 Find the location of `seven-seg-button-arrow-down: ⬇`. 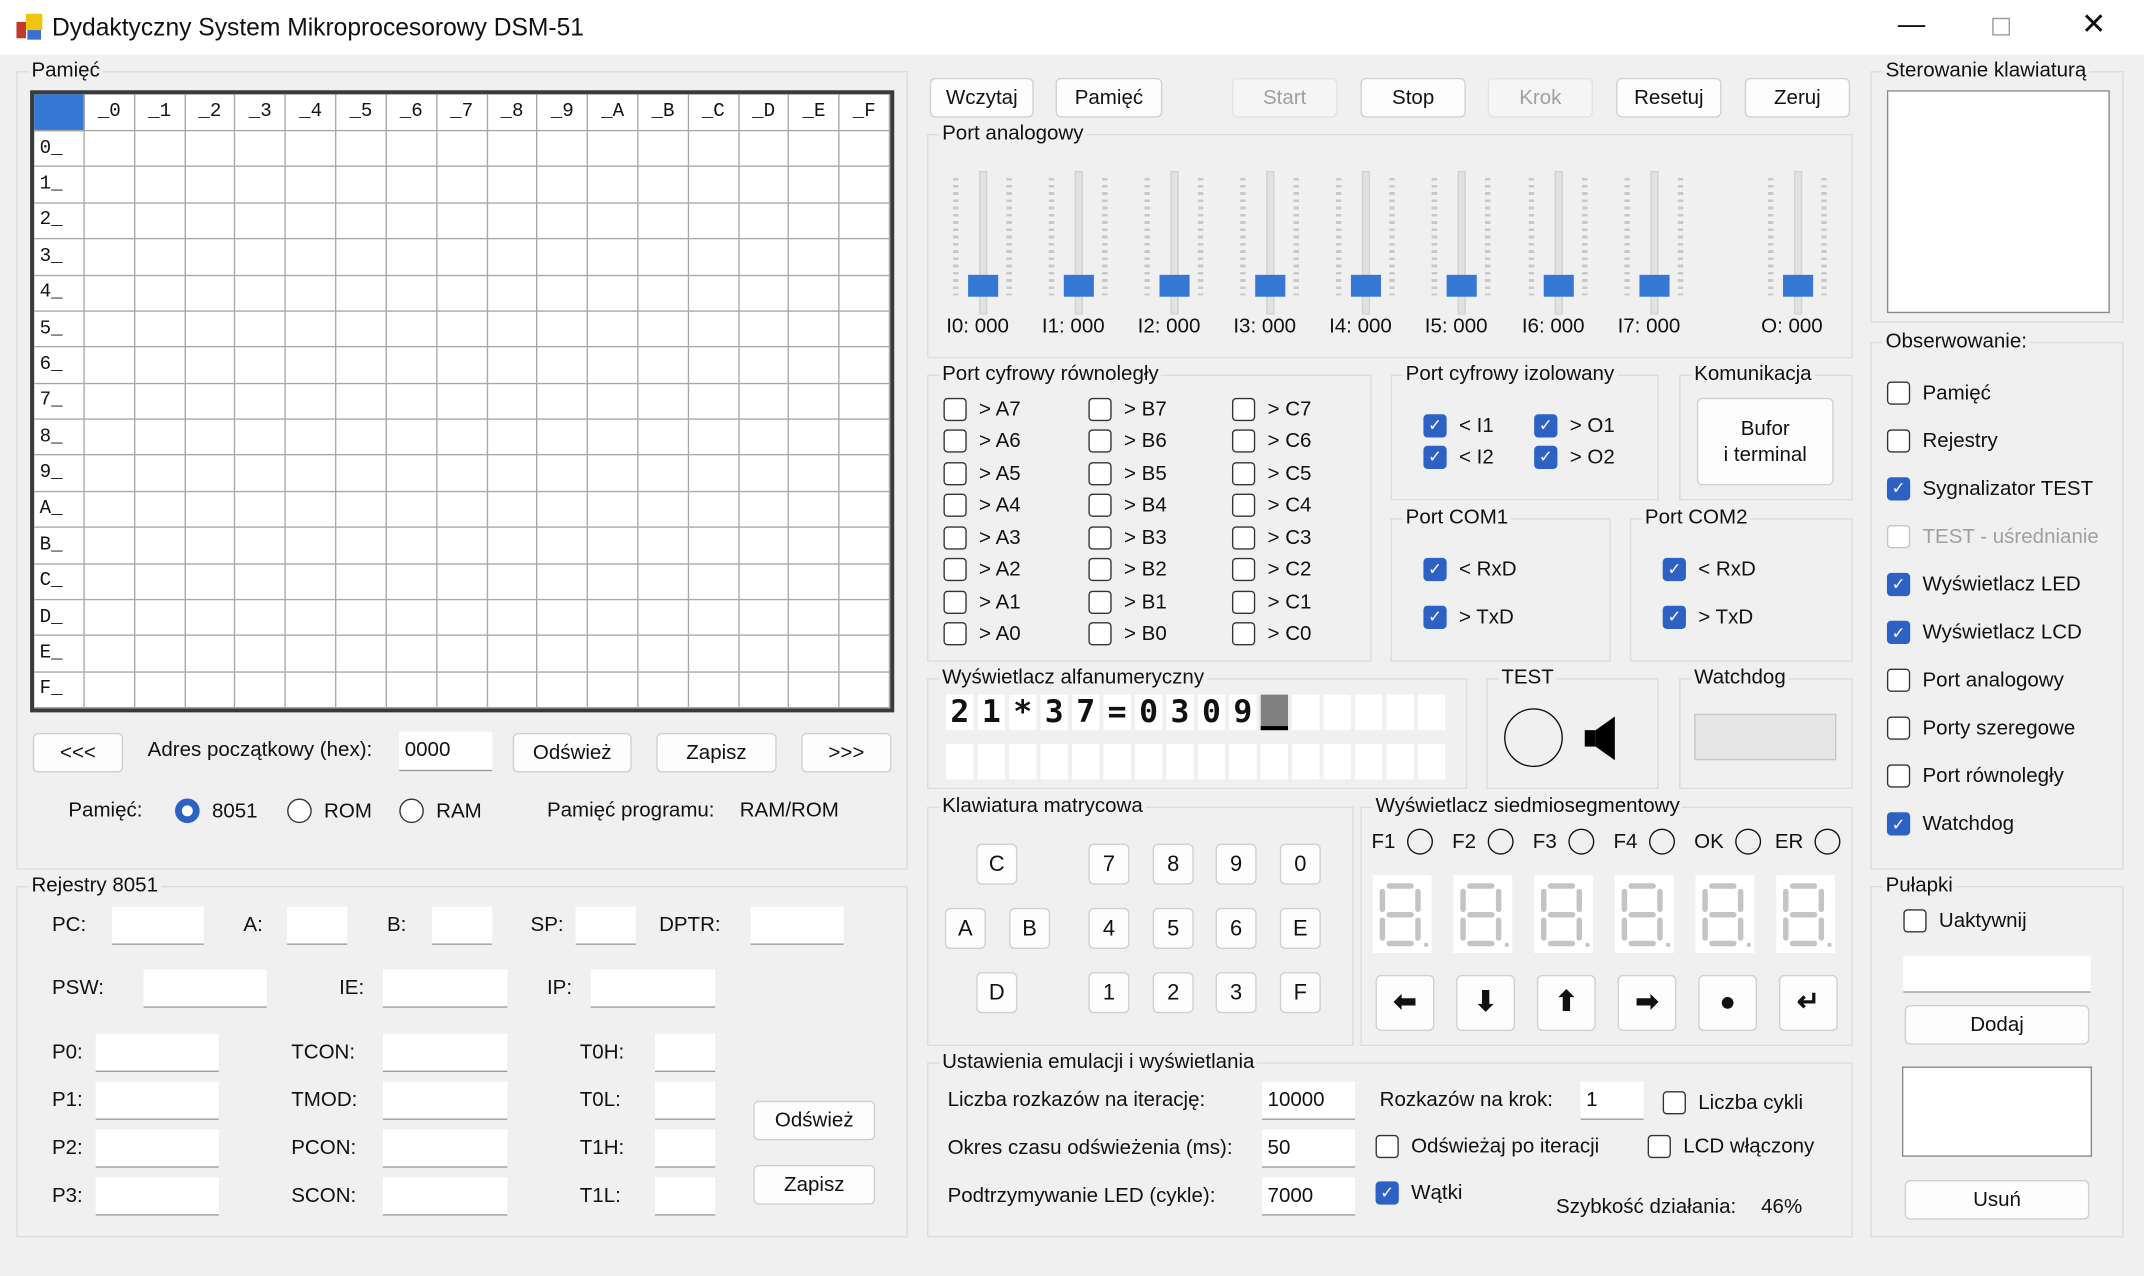

seven-seg-button-arrow-down: ⬇ is located at coordinates (1486, 1002).